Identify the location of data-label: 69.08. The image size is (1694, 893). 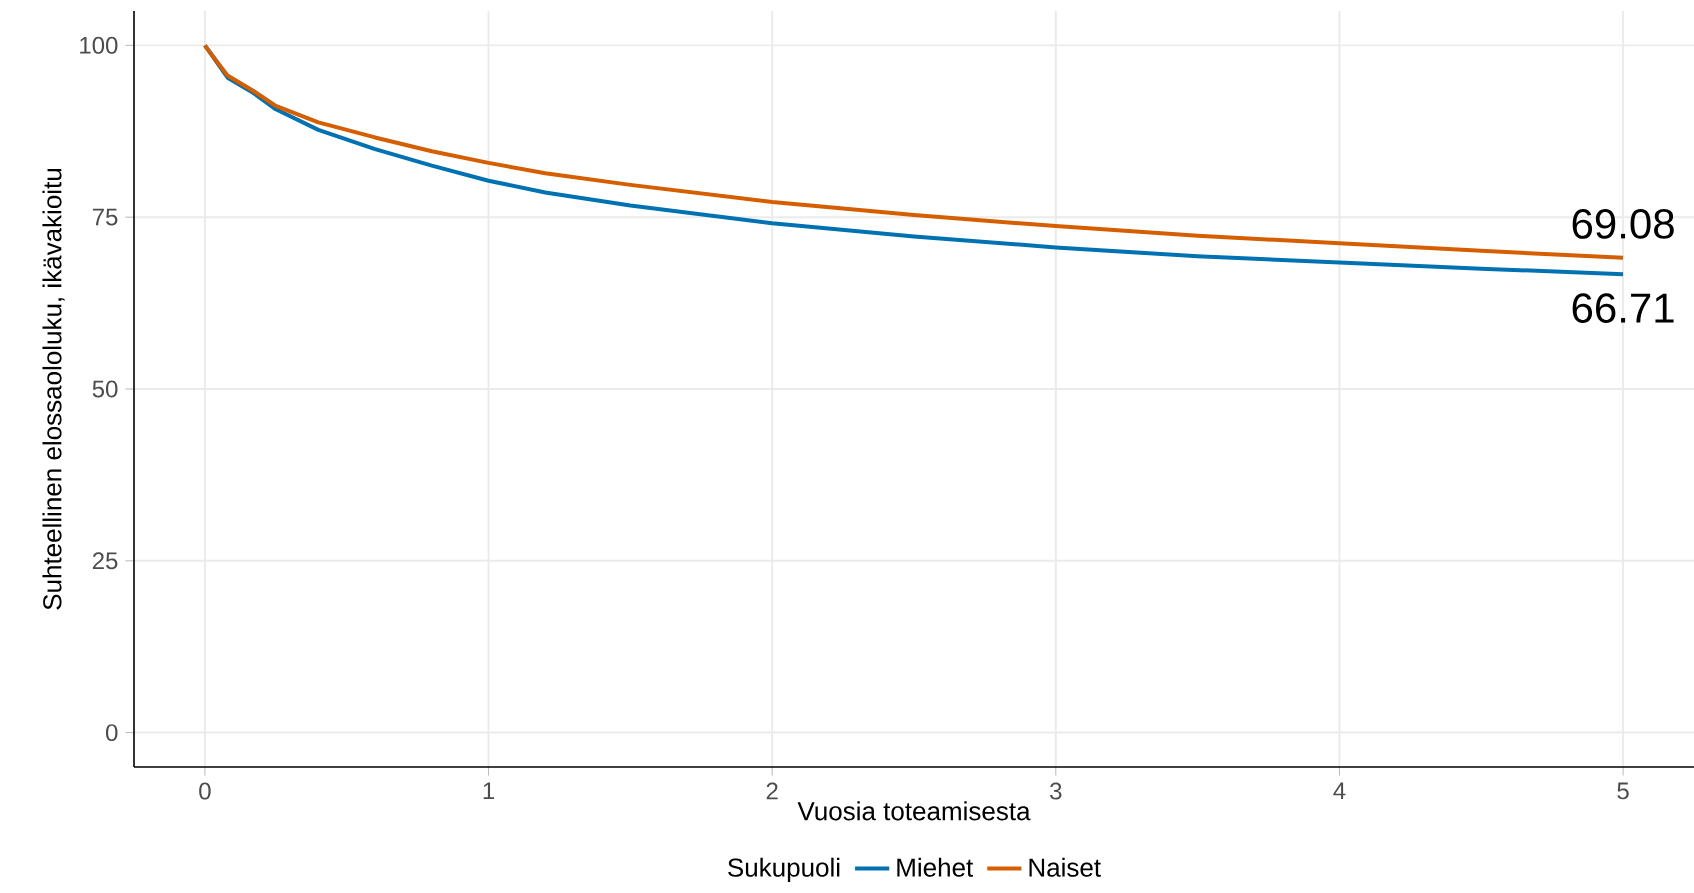
(1623, 224).